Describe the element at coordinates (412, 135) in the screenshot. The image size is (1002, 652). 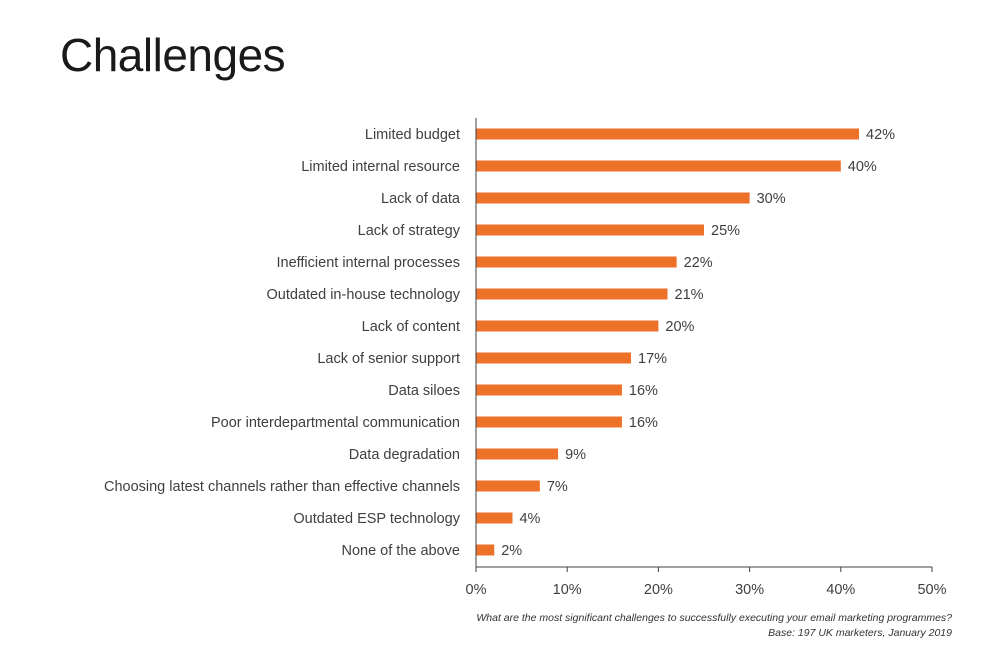
I see `category-label: Limited budget` at that location.